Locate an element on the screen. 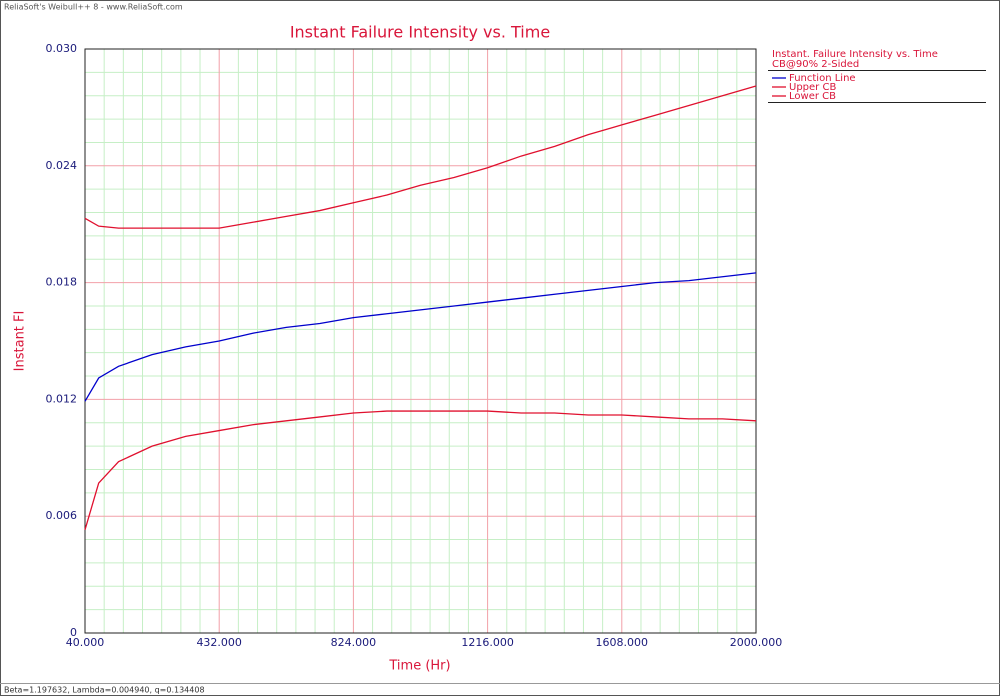  x-tick-label: 1216.000 is located at coordinates (487, 642).